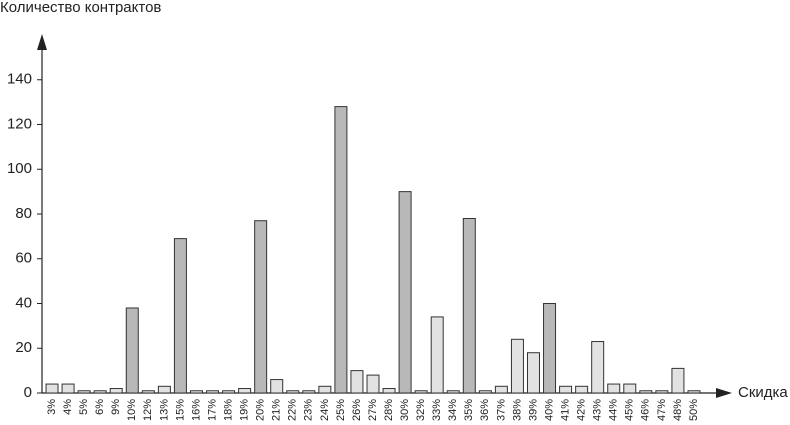 This screenshot has height=425, width=790. Describe the element at coordinates (678, 410) in the screenshot. I see `x-tick-label: 48%` at that location.